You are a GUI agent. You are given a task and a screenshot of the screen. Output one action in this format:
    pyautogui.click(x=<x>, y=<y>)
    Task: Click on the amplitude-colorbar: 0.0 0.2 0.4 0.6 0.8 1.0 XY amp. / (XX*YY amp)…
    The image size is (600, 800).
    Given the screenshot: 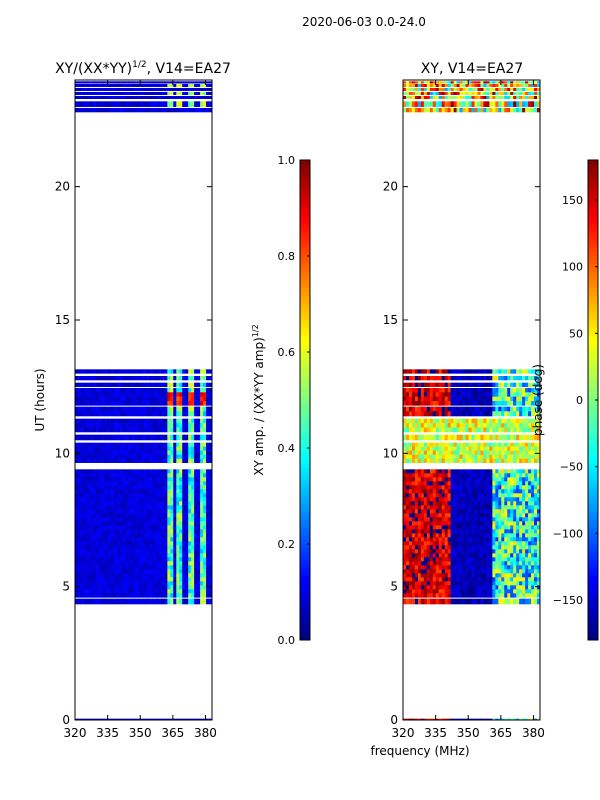 What is the action you would take?
    pyautogui.click(x=281, y=400)
    